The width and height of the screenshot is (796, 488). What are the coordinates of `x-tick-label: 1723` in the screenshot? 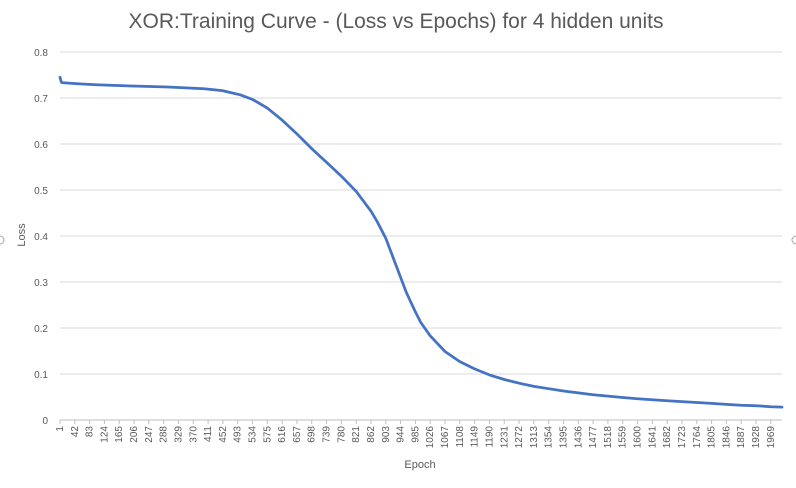 It's located at (682, 437).